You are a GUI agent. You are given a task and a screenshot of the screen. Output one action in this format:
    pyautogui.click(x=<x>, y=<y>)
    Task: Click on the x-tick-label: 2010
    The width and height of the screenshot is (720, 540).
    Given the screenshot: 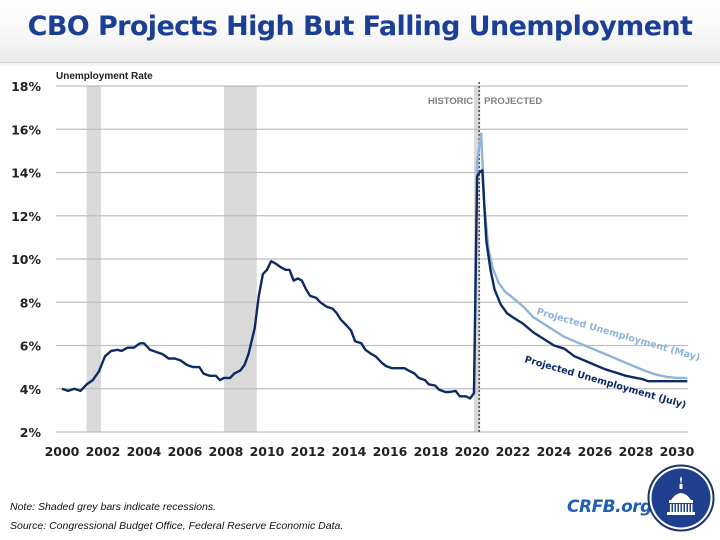 What is the action you would take?
    pyautogui.click(x=267, y=451)
    